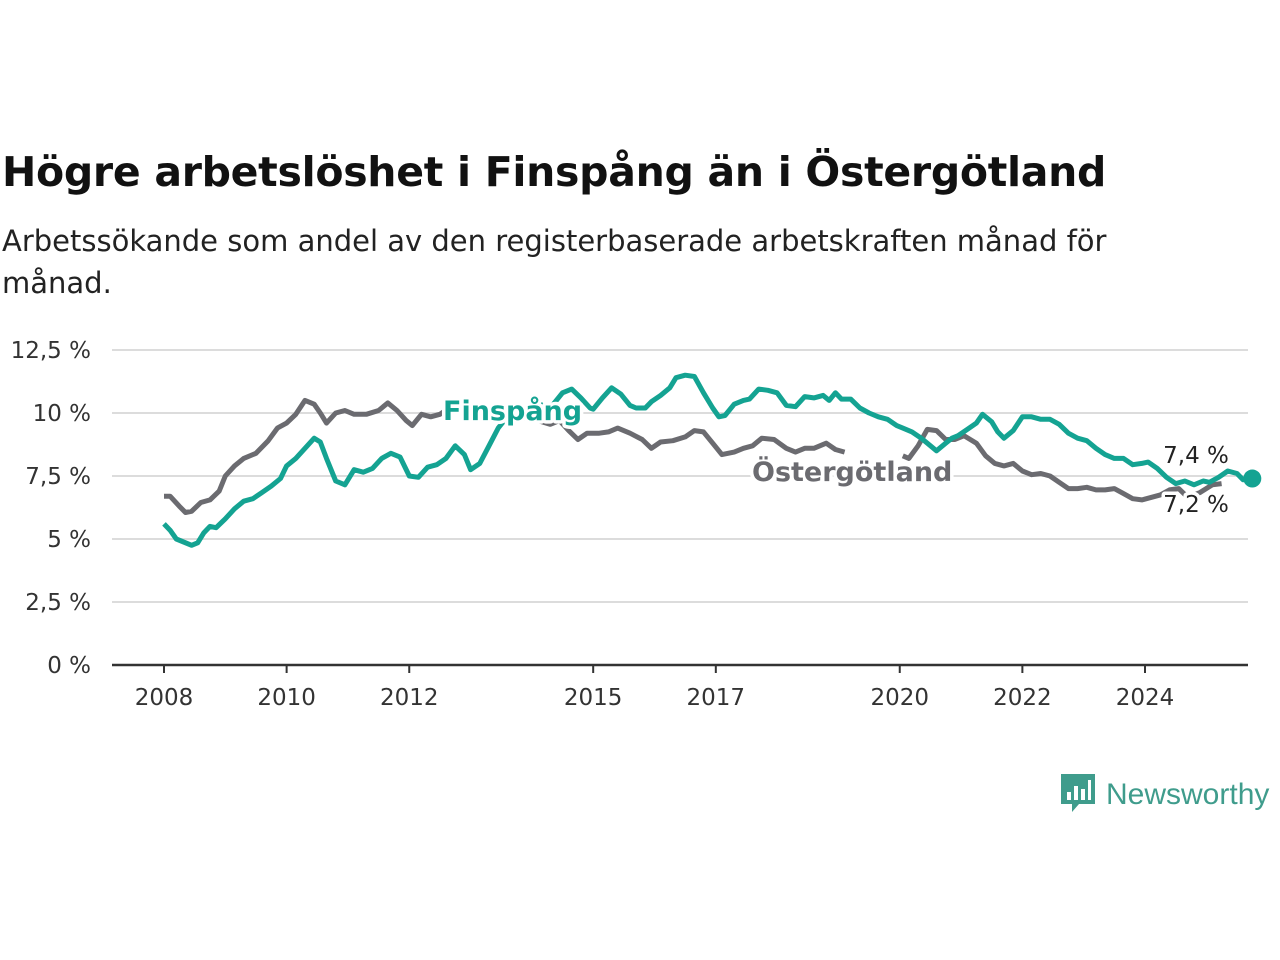  What do you see at coordinates (899, 698) in the screenshot?
I see `x-tick-label: 2020` at bounding box center [899, 698].